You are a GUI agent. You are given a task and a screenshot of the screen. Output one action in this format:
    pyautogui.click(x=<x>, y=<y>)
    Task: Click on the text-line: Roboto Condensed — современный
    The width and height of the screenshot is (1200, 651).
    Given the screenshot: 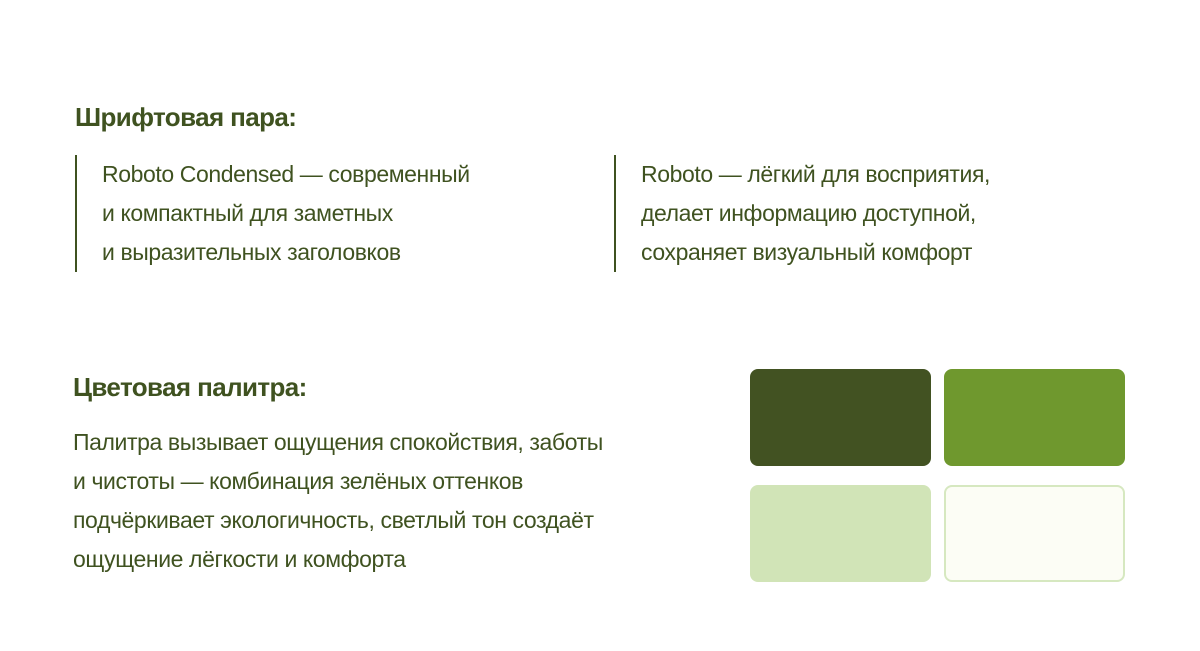 What is the action you would take?
    pyautogui.click(x=286, y=174)
    